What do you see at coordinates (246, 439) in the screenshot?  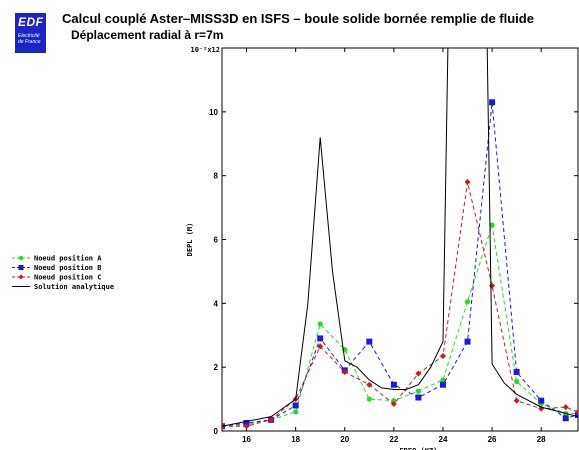 I see `x-tick-label: 16` at bounding box center [246, 439].